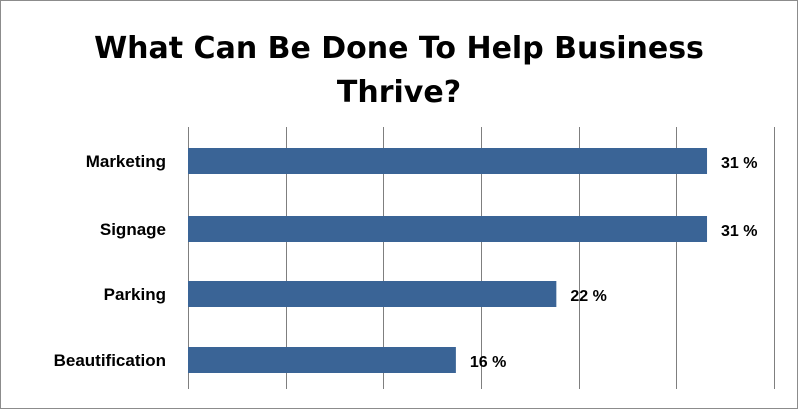 The image size is (798, 409). I want to click on data-label: 16 %, so click(488, 362).